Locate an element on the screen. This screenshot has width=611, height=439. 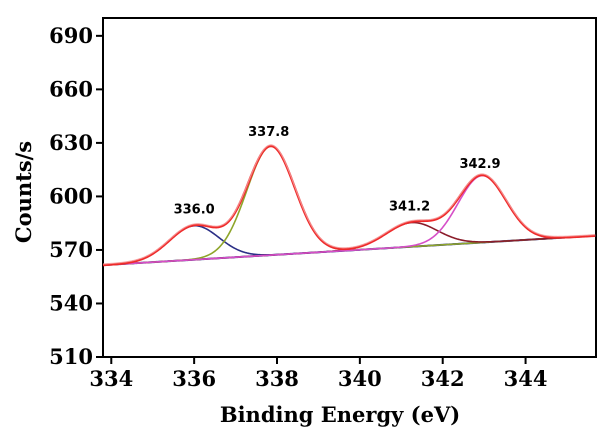
x-tick-label: 336 is located at coordinates (194, 378).